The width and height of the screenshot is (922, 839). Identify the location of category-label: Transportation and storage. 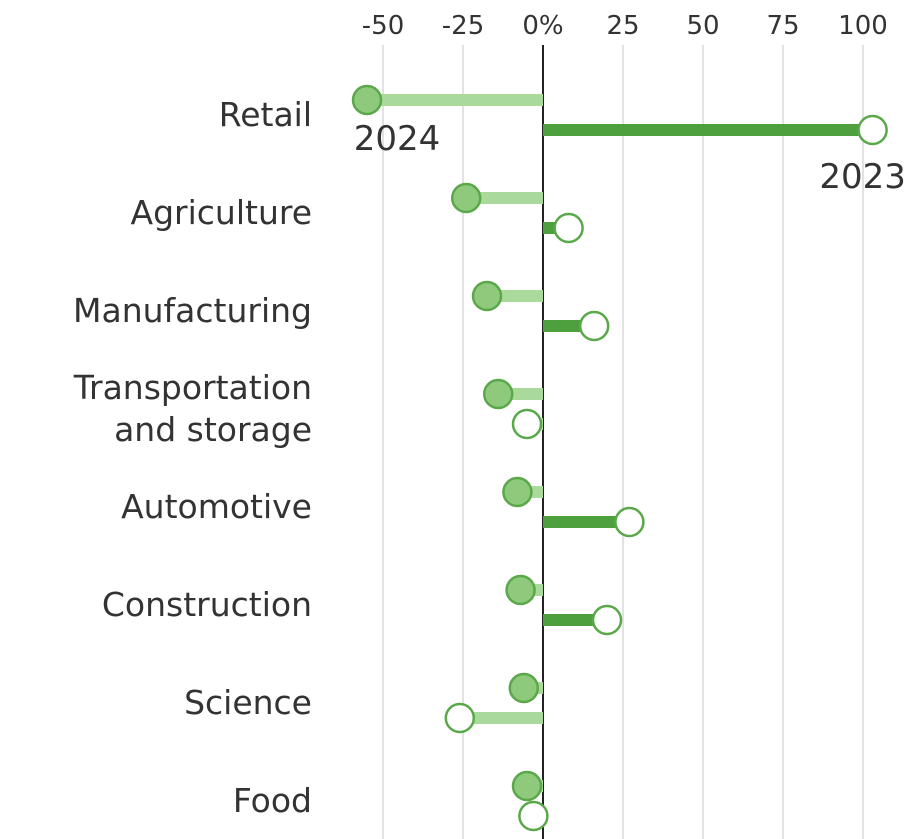
(192, 408).